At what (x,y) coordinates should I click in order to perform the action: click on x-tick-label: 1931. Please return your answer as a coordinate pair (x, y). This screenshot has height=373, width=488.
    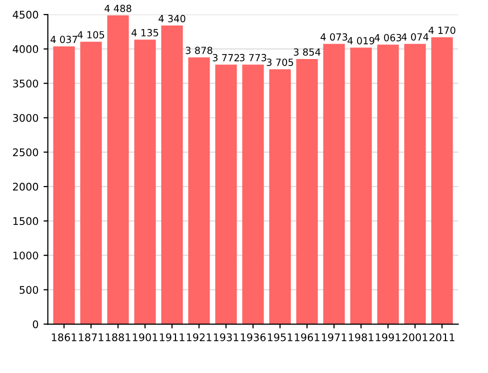
    Looking at the image, I should click on (226, 337).